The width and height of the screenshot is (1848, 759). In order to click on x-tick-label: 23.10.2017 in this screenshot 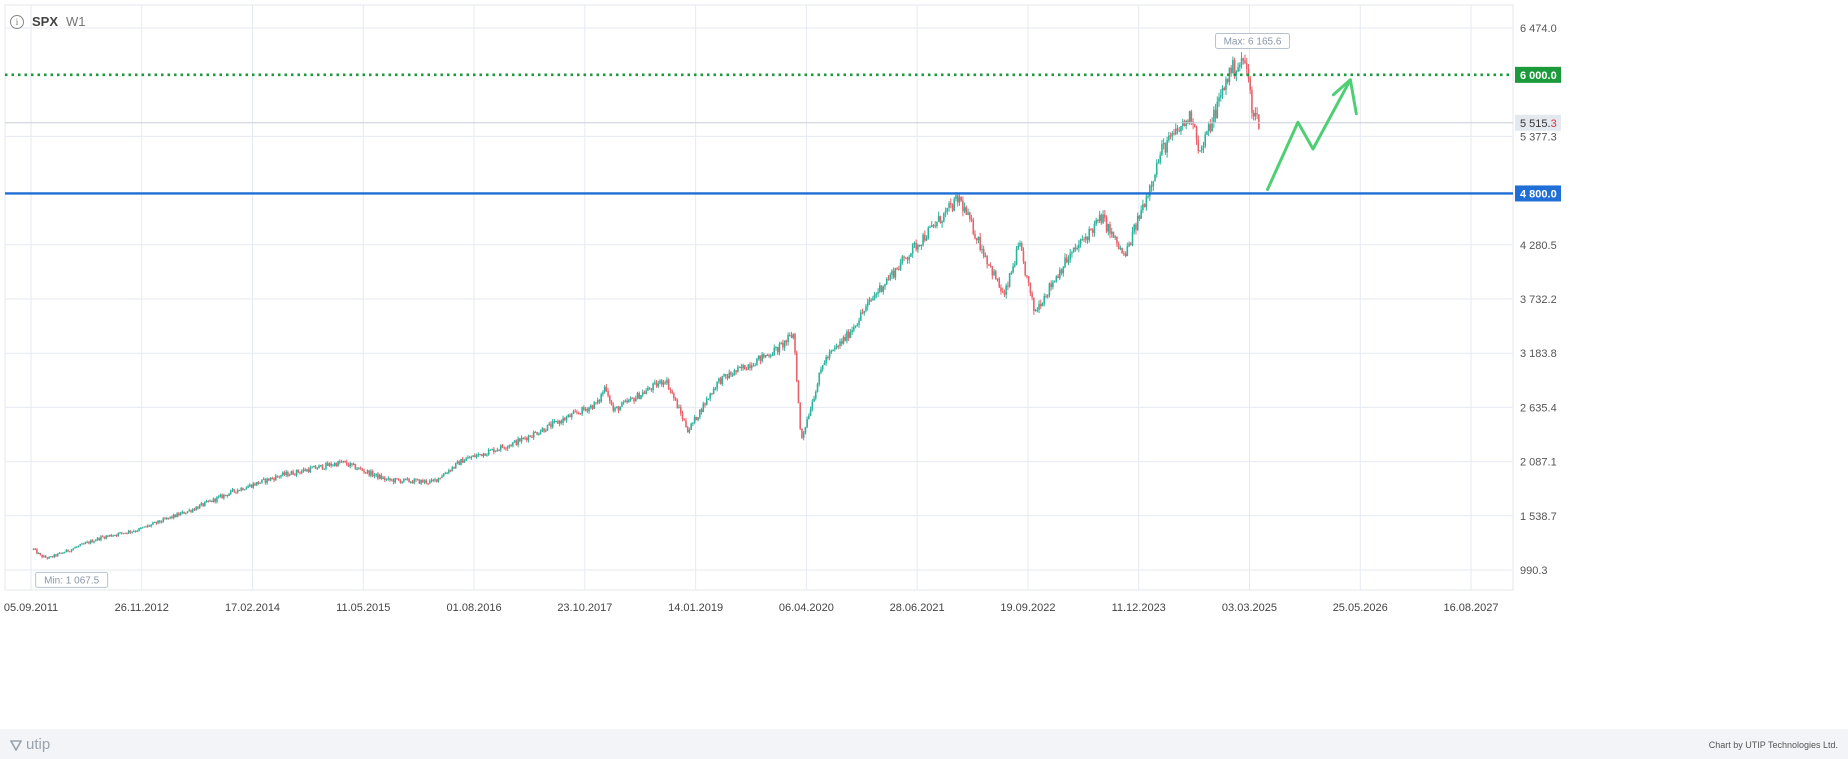, I will do `click(584, 608)`.